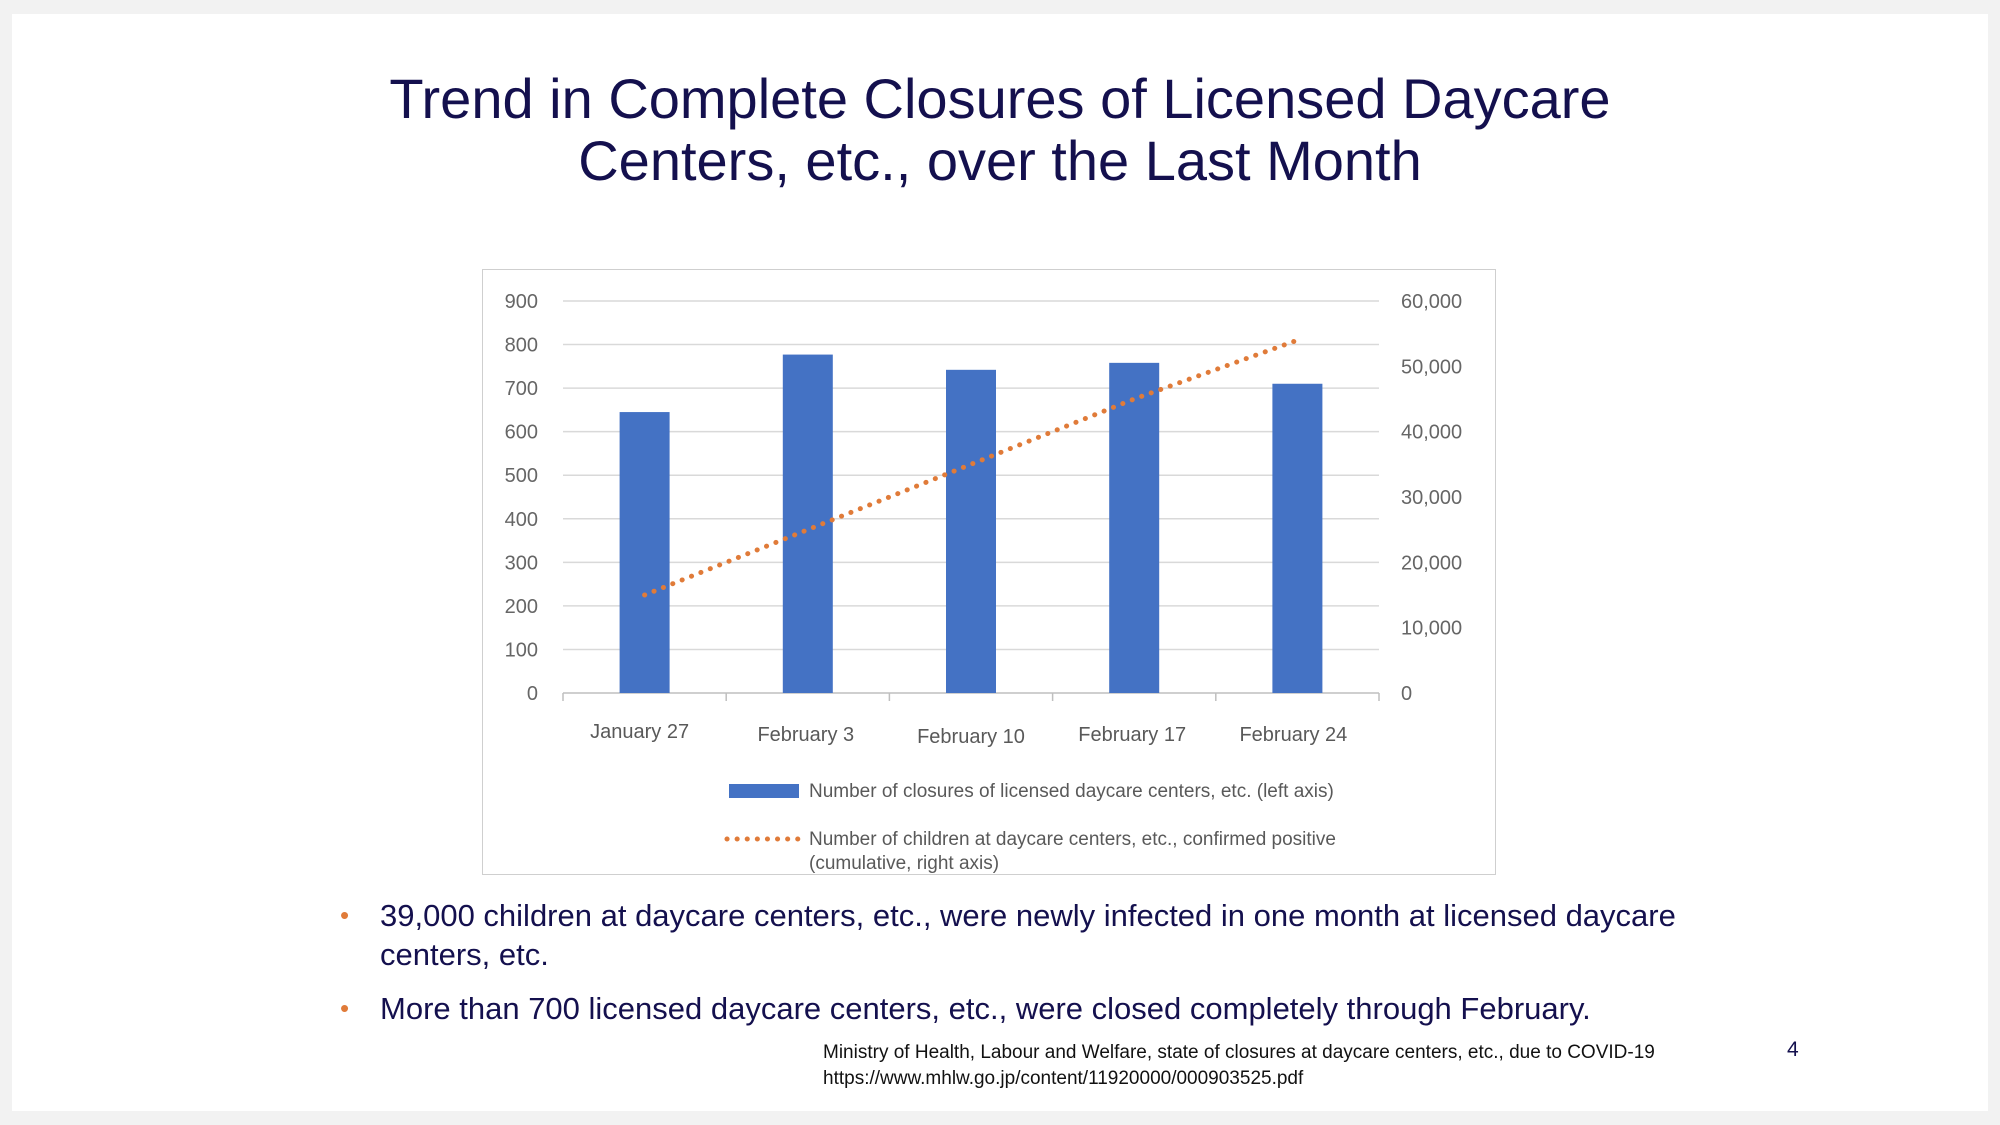  What do you see at coordinates (521, 302) in the screenshot?
I see `left-axis-tick-label: 900` at bounding box center [521, 302].